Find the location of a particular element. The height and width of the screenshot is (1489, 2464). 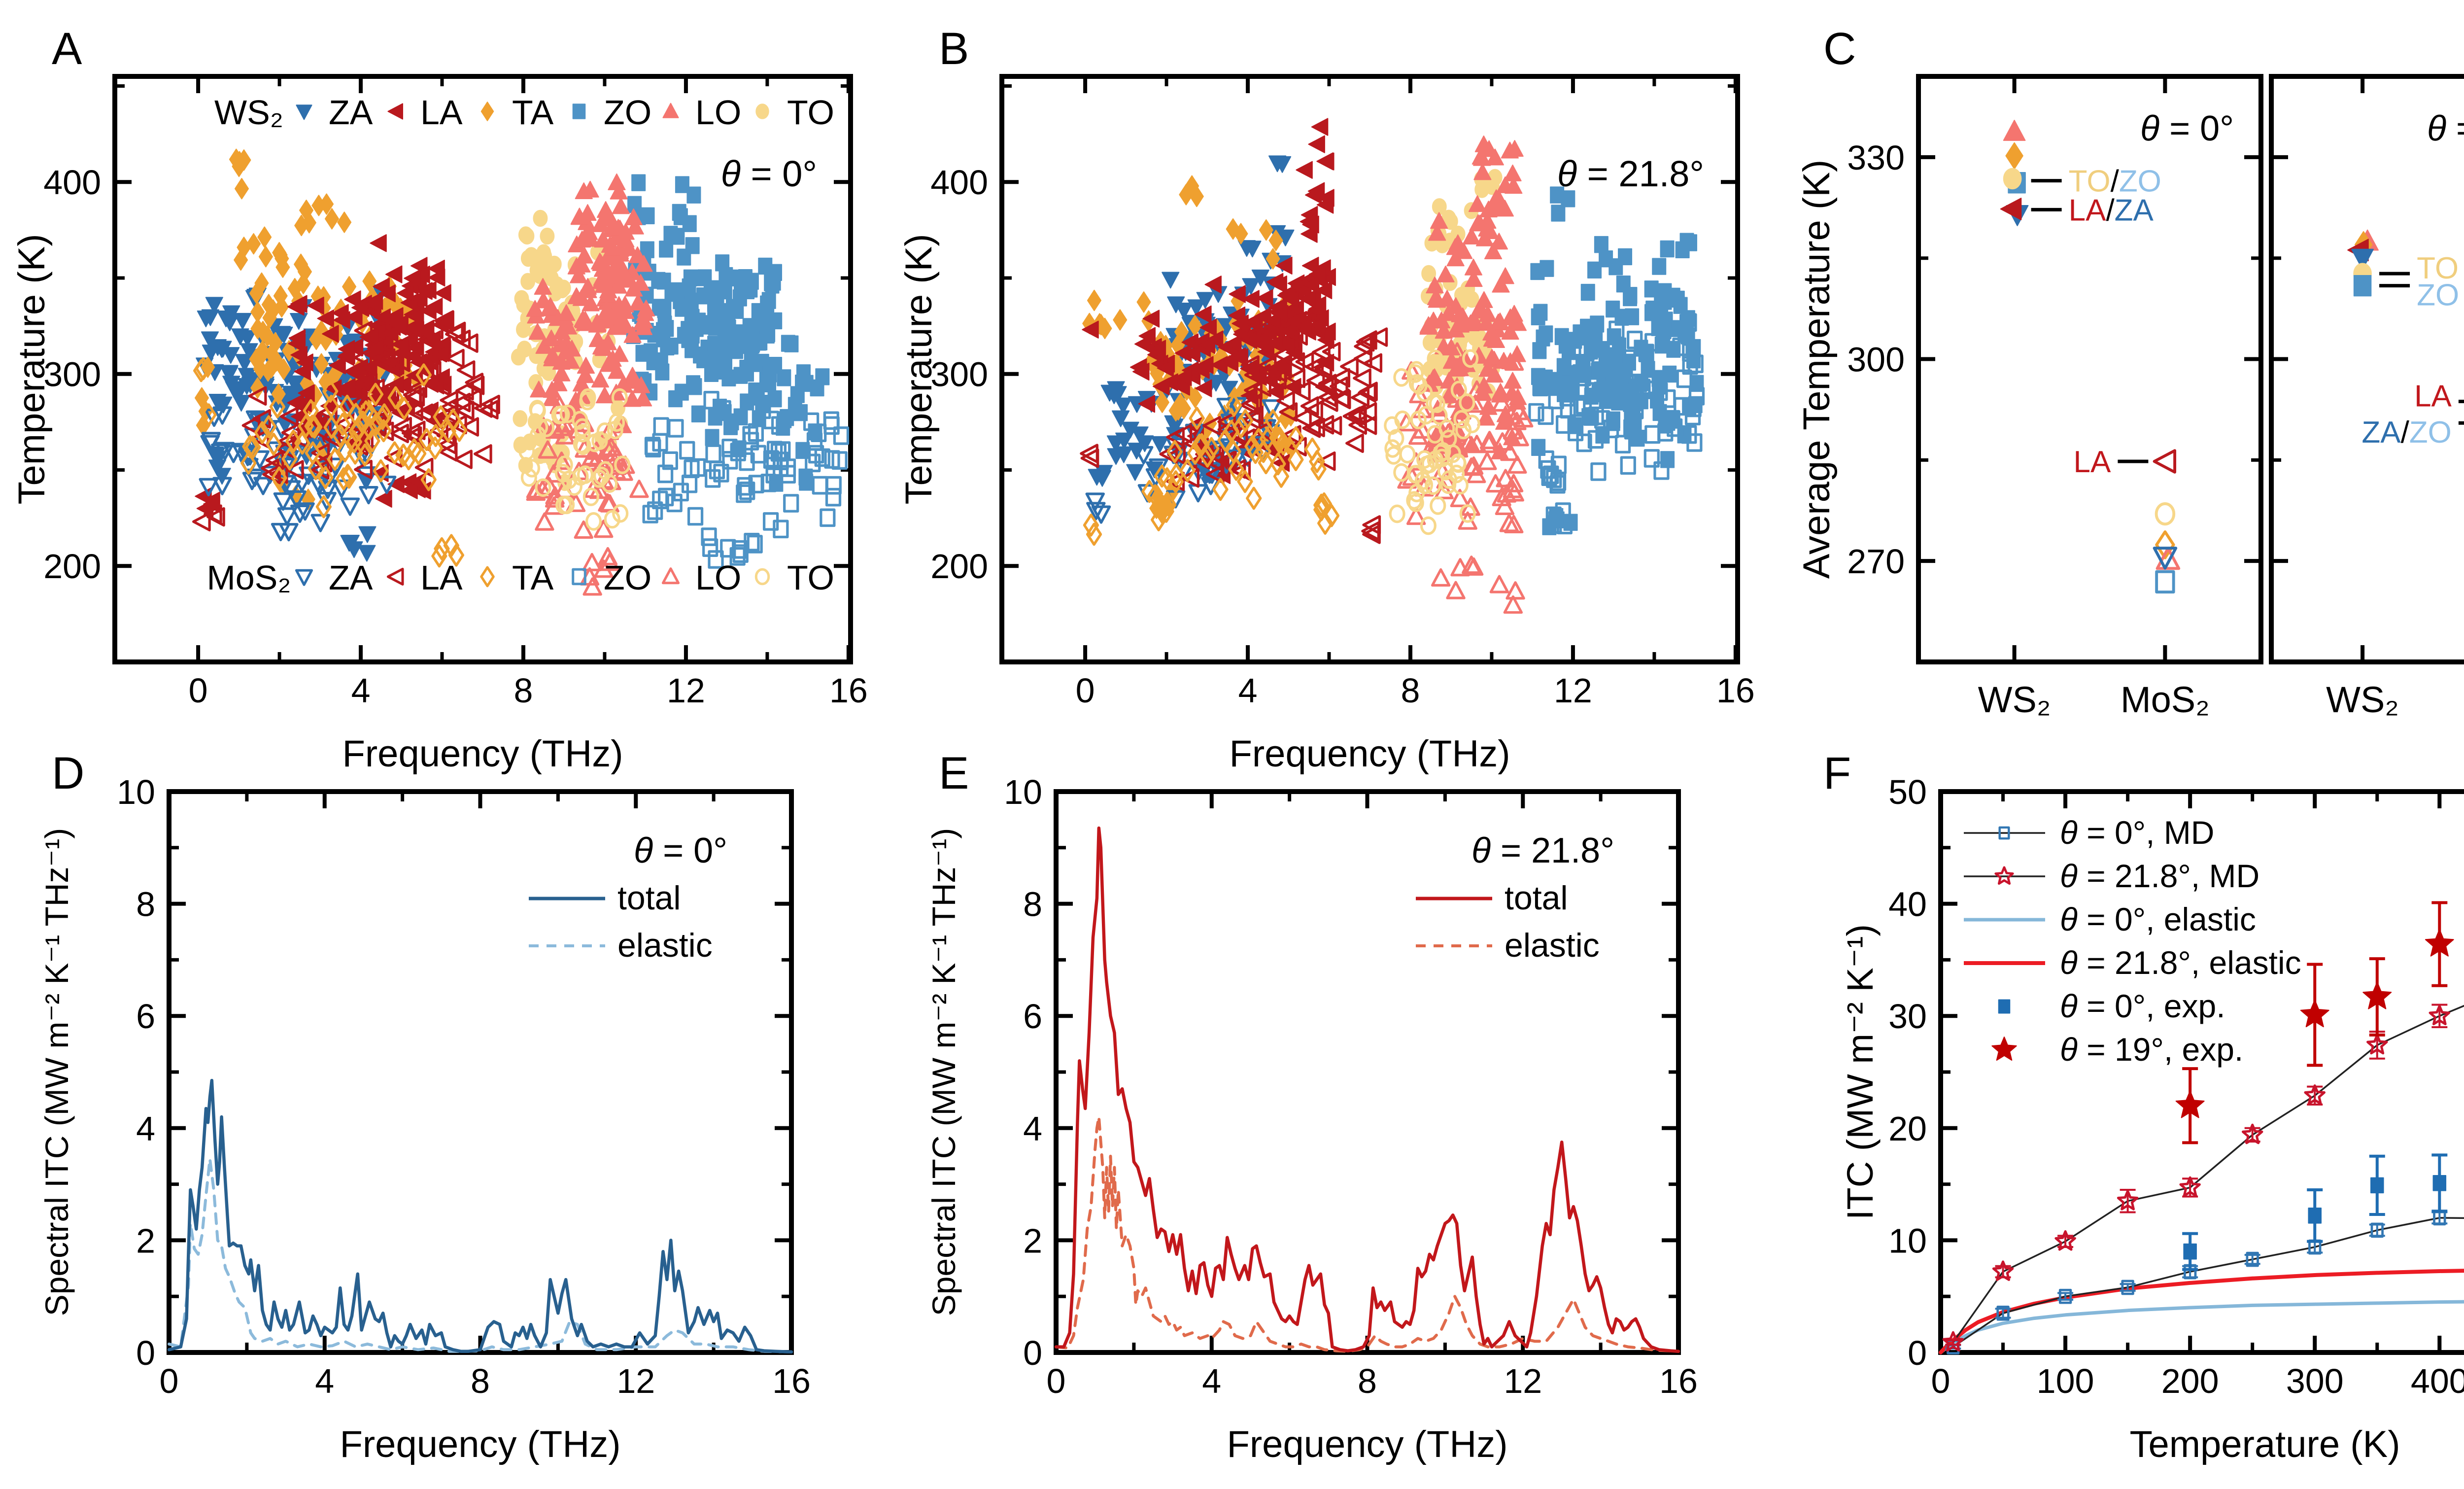

legend-entry: θ = 0°, elastic is located at coordinates (2110, 919).